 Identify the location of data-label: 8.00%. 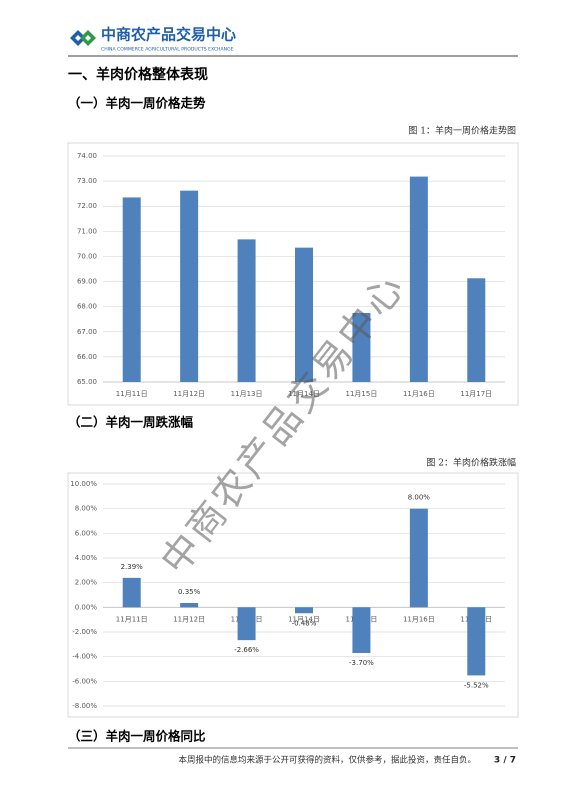
(419, 498).